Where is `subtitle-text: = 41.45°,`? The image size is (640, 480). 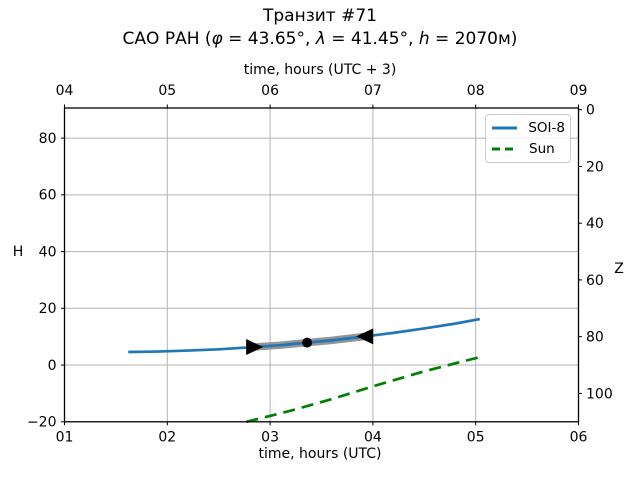
subtitle-text: = 41.45°, is located at coordinates (372, 39).